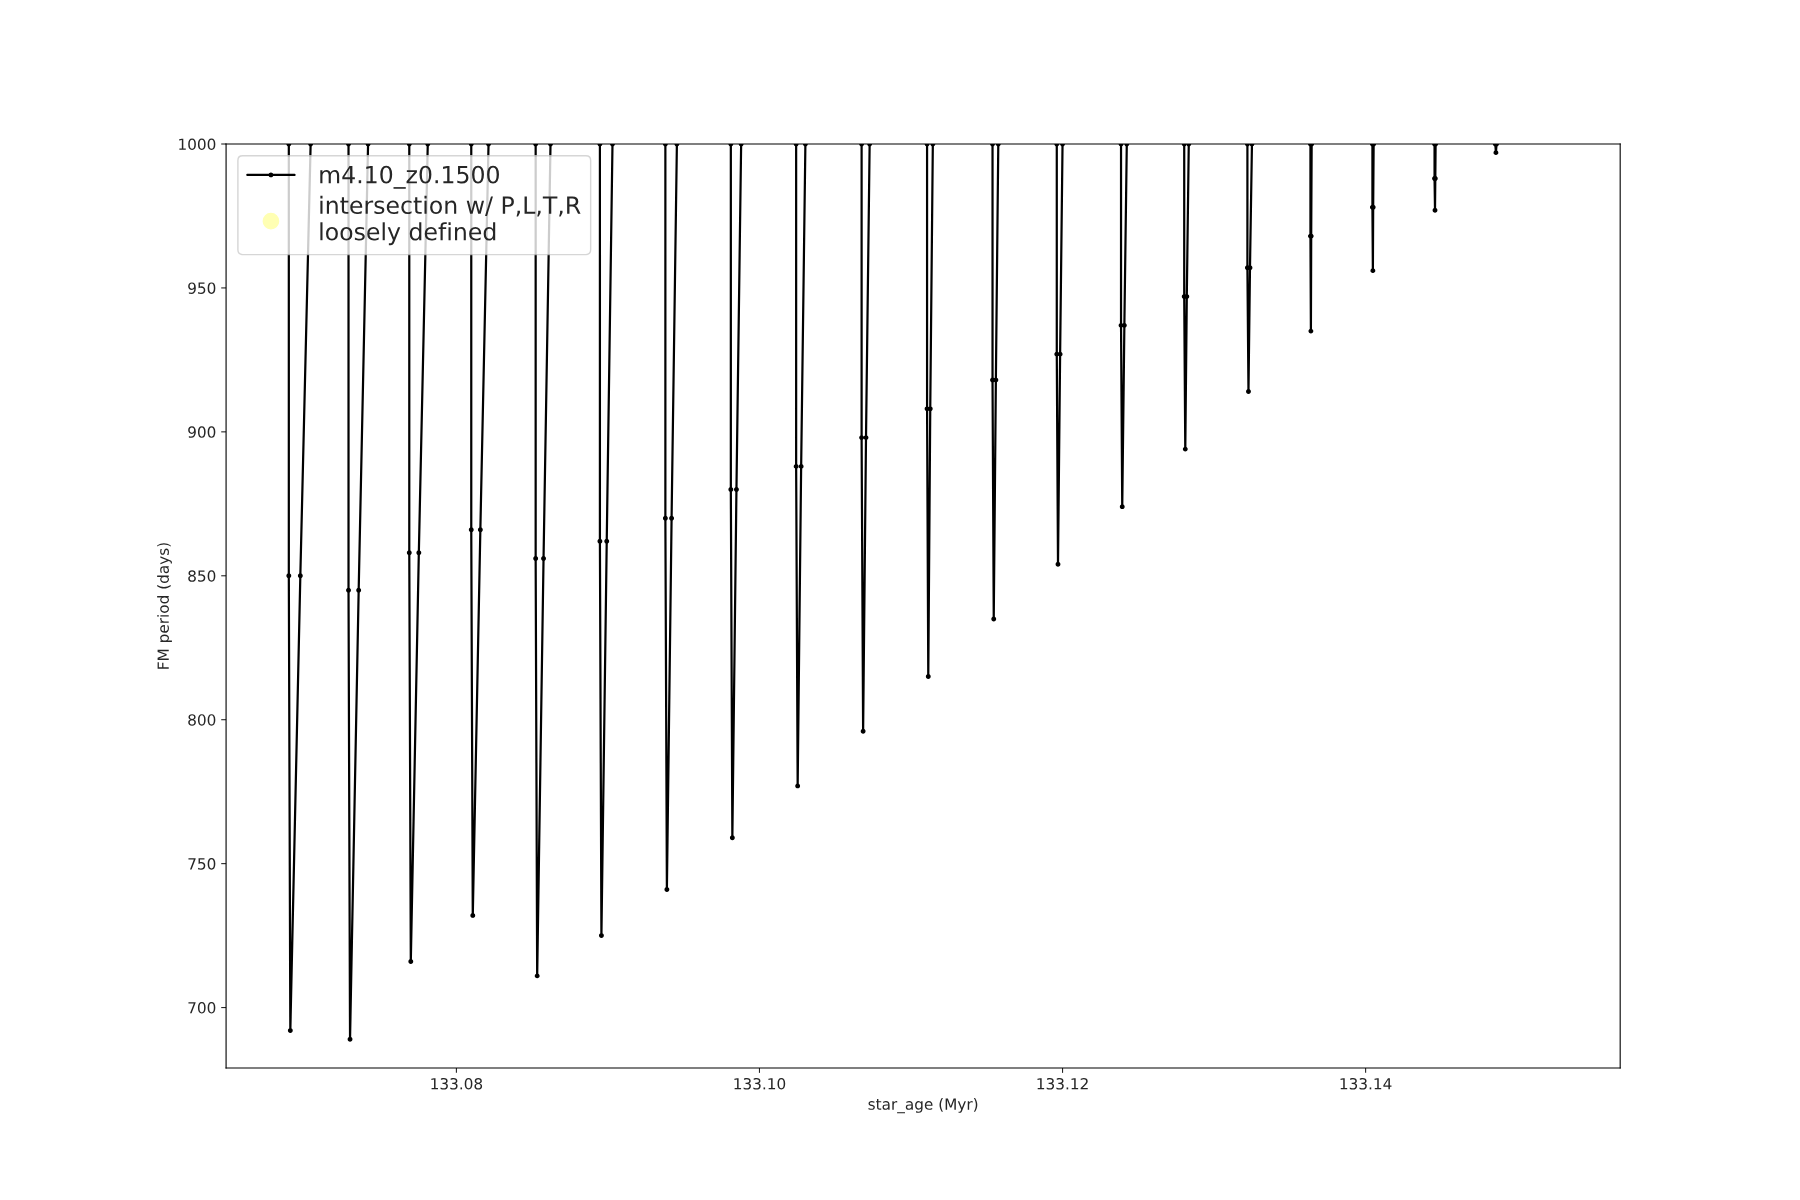 The image size is (1800, 1200). Describe the element at coordinates (202, 864) in the screenshot. I see `y-tick-label: 750` at that location.